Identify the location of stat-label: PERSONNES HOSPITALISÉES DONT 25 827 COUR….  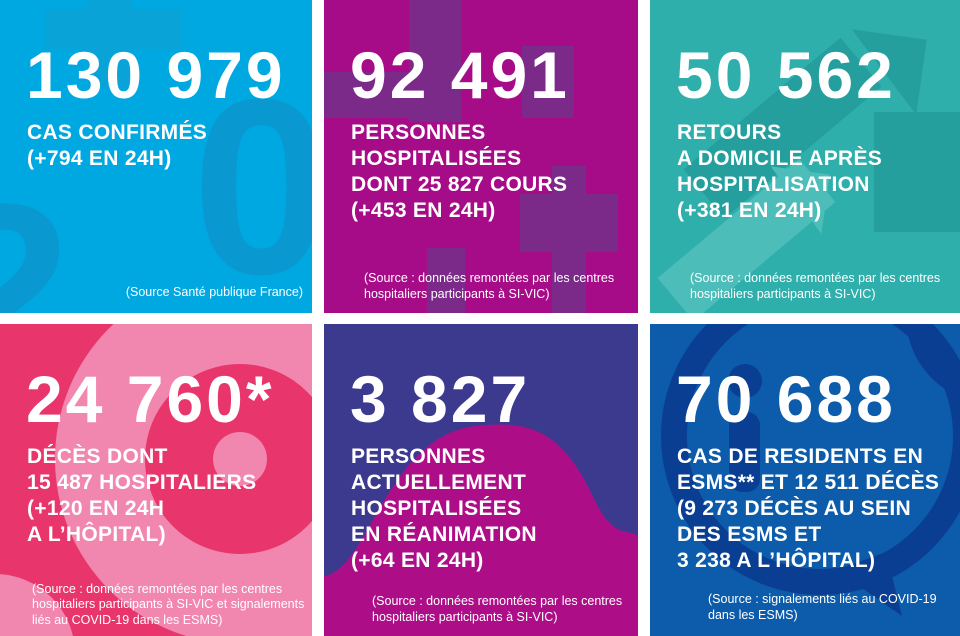
(459, 171).